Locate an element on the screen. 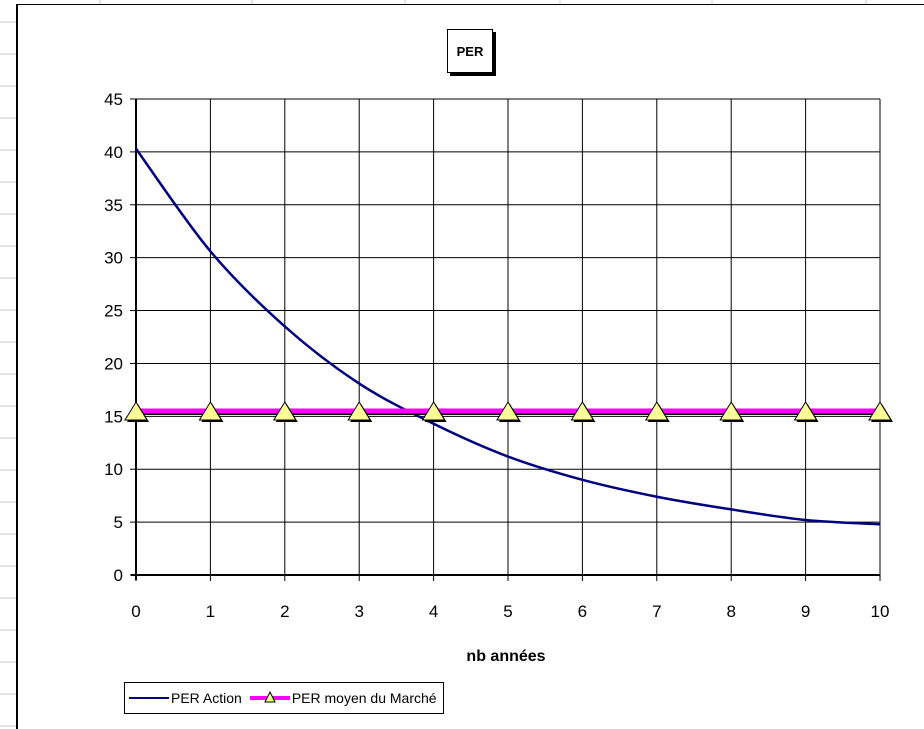 The image size is (924, 729). x-tick-label: 9 is located at coordinates (805, 611).